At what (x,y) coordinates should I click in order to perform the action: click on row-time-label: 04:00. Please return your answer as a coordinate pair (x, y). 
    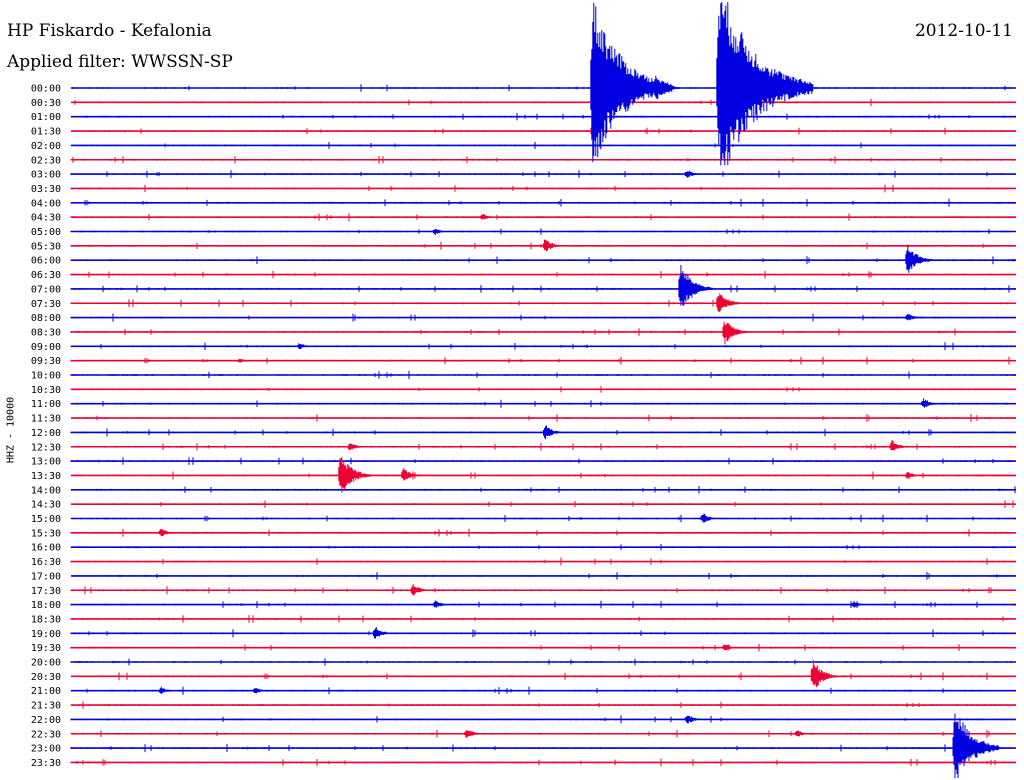
    Looking at the image, I should click on (46, 203).